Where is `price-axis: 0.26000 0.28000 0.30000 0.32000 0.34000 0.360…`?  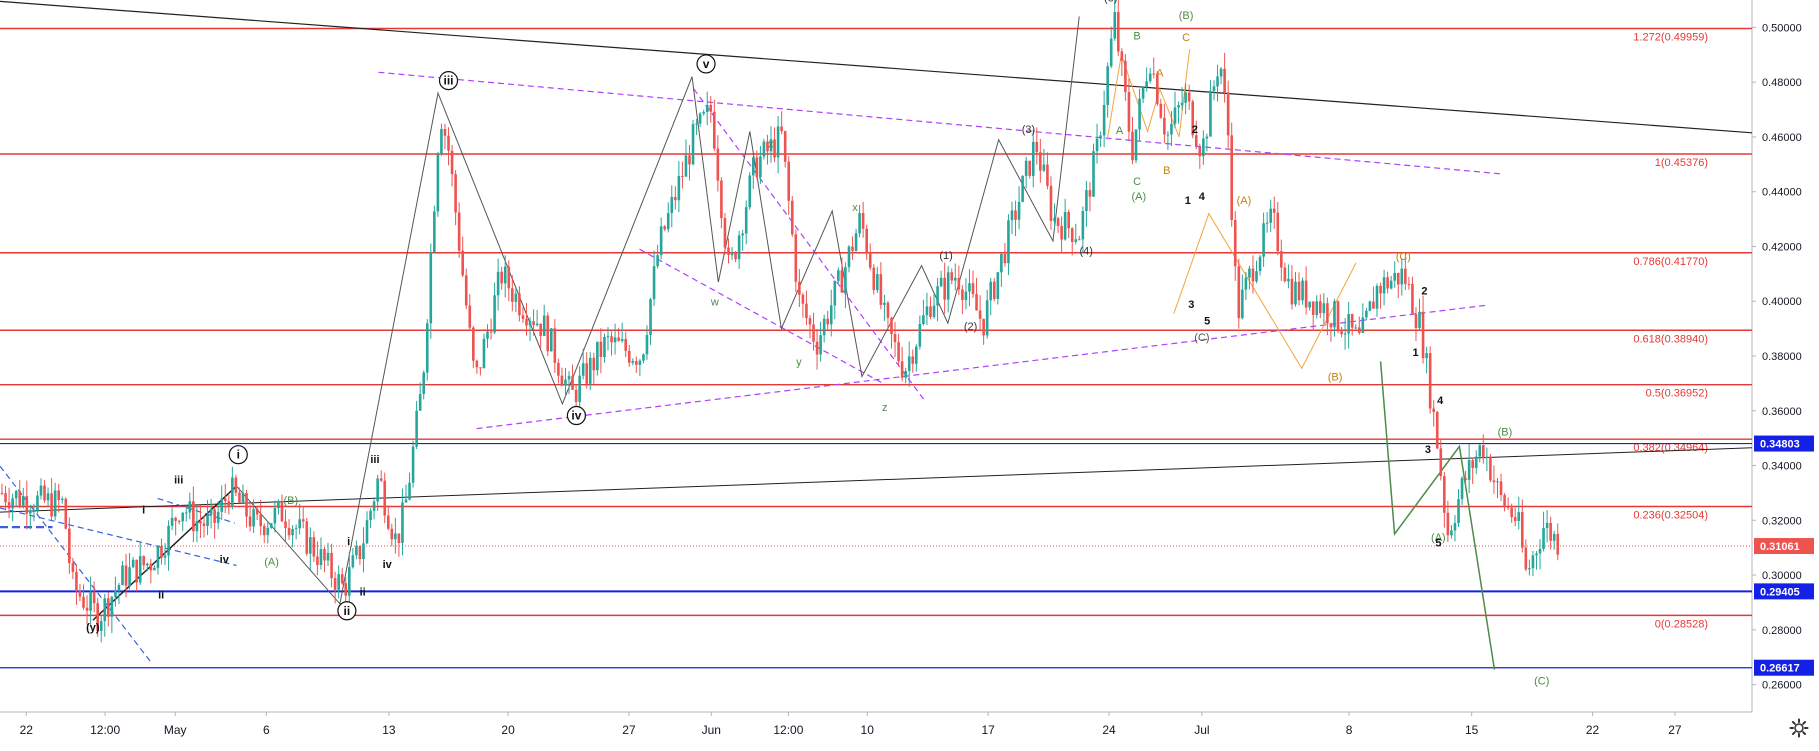 price-axis: 0.26000 0.28000 0.30000 0.32000 0.34000 0.360… is located at coordinates (1783, 357).